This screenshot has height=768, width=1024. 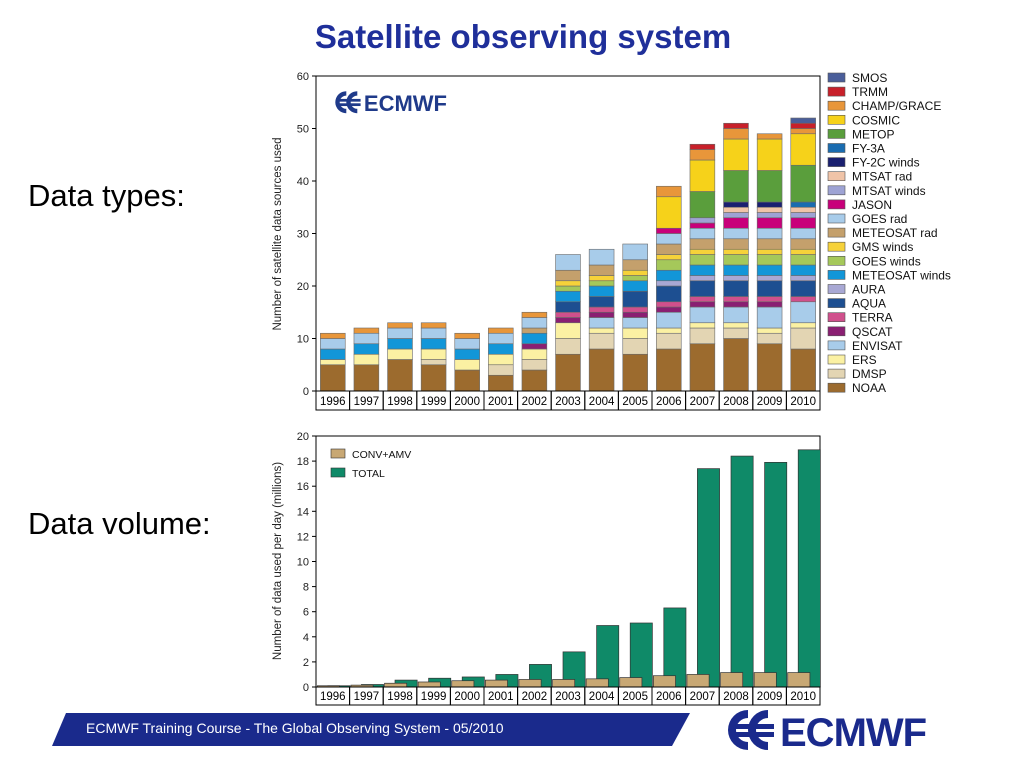 What do you see at coordinates (348, 100) in the screenshot?
I see `logo-bar` at bounding box center [348, 100].